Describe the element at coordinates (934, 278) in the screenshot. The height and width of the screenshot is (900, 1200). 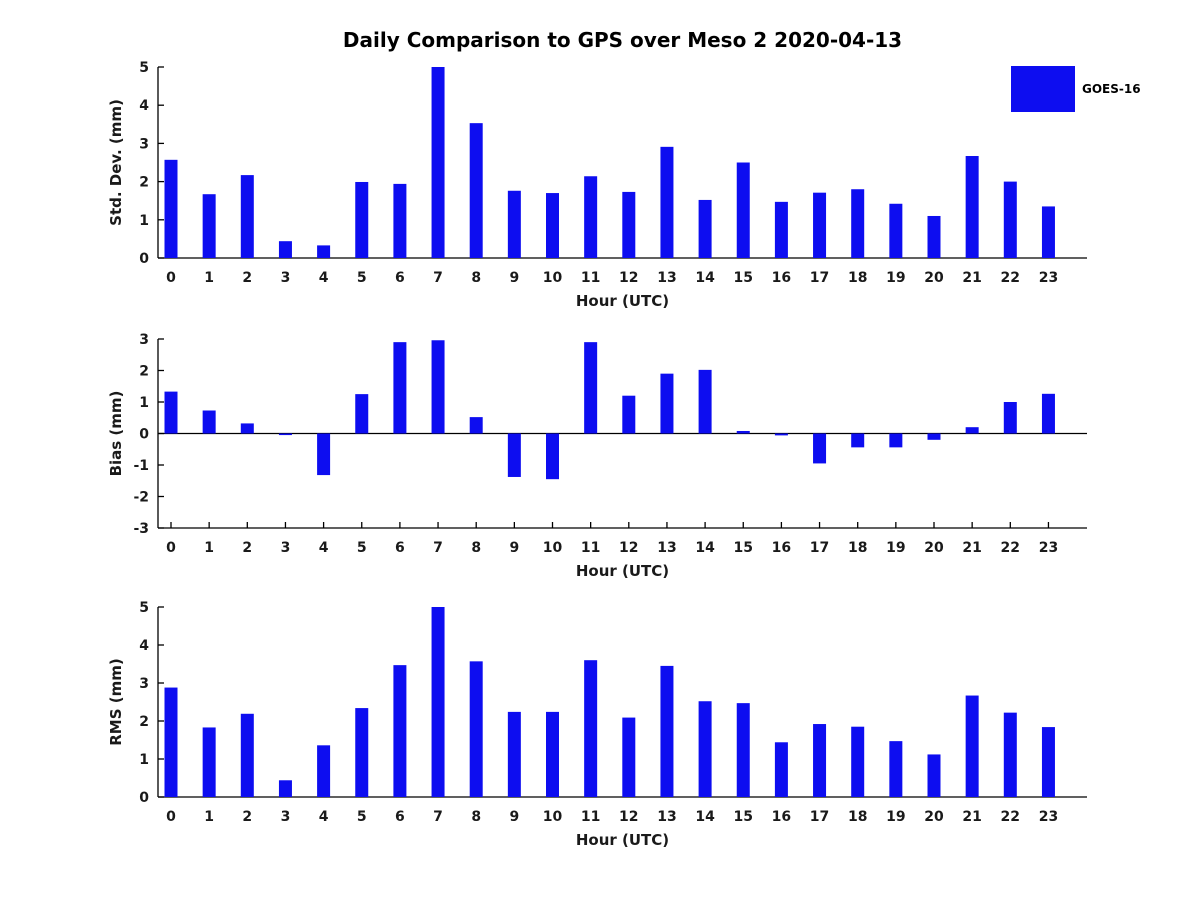
I see `stddev-x-tick-label: 20` at that location.